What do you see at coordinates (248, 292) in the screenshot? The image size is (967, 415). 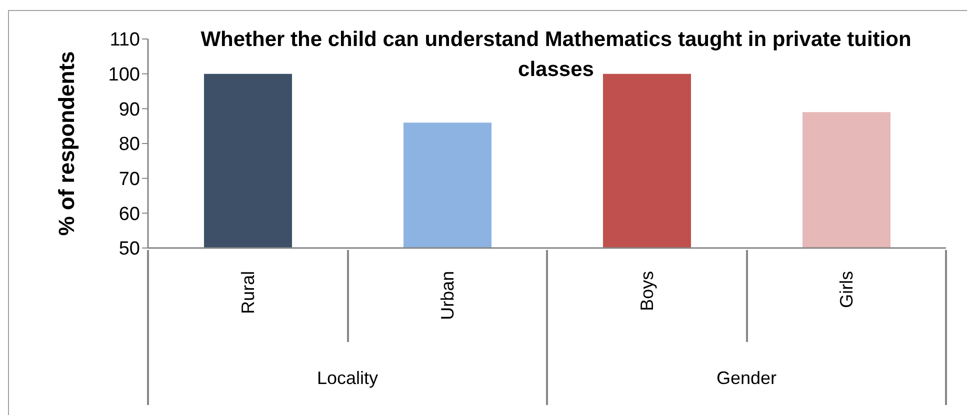 I see `x-tick-label: Rural` at bounding box center [248, 292].